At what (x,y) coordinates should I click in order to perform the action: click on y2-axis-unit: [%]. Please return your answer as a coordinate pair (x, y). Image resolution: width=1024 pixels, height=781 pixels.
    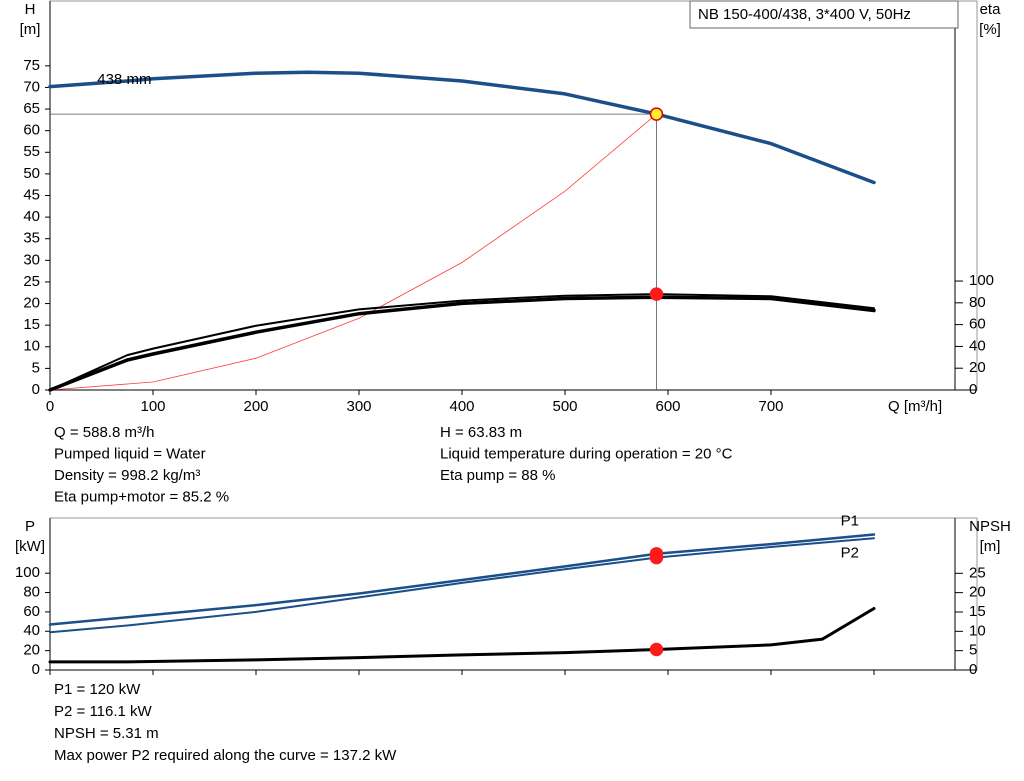
    Looking at the image, I should click on (990, 29).